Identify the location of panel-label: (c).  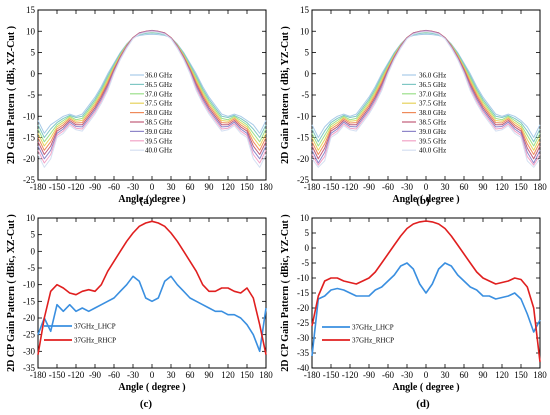
(146, 404).